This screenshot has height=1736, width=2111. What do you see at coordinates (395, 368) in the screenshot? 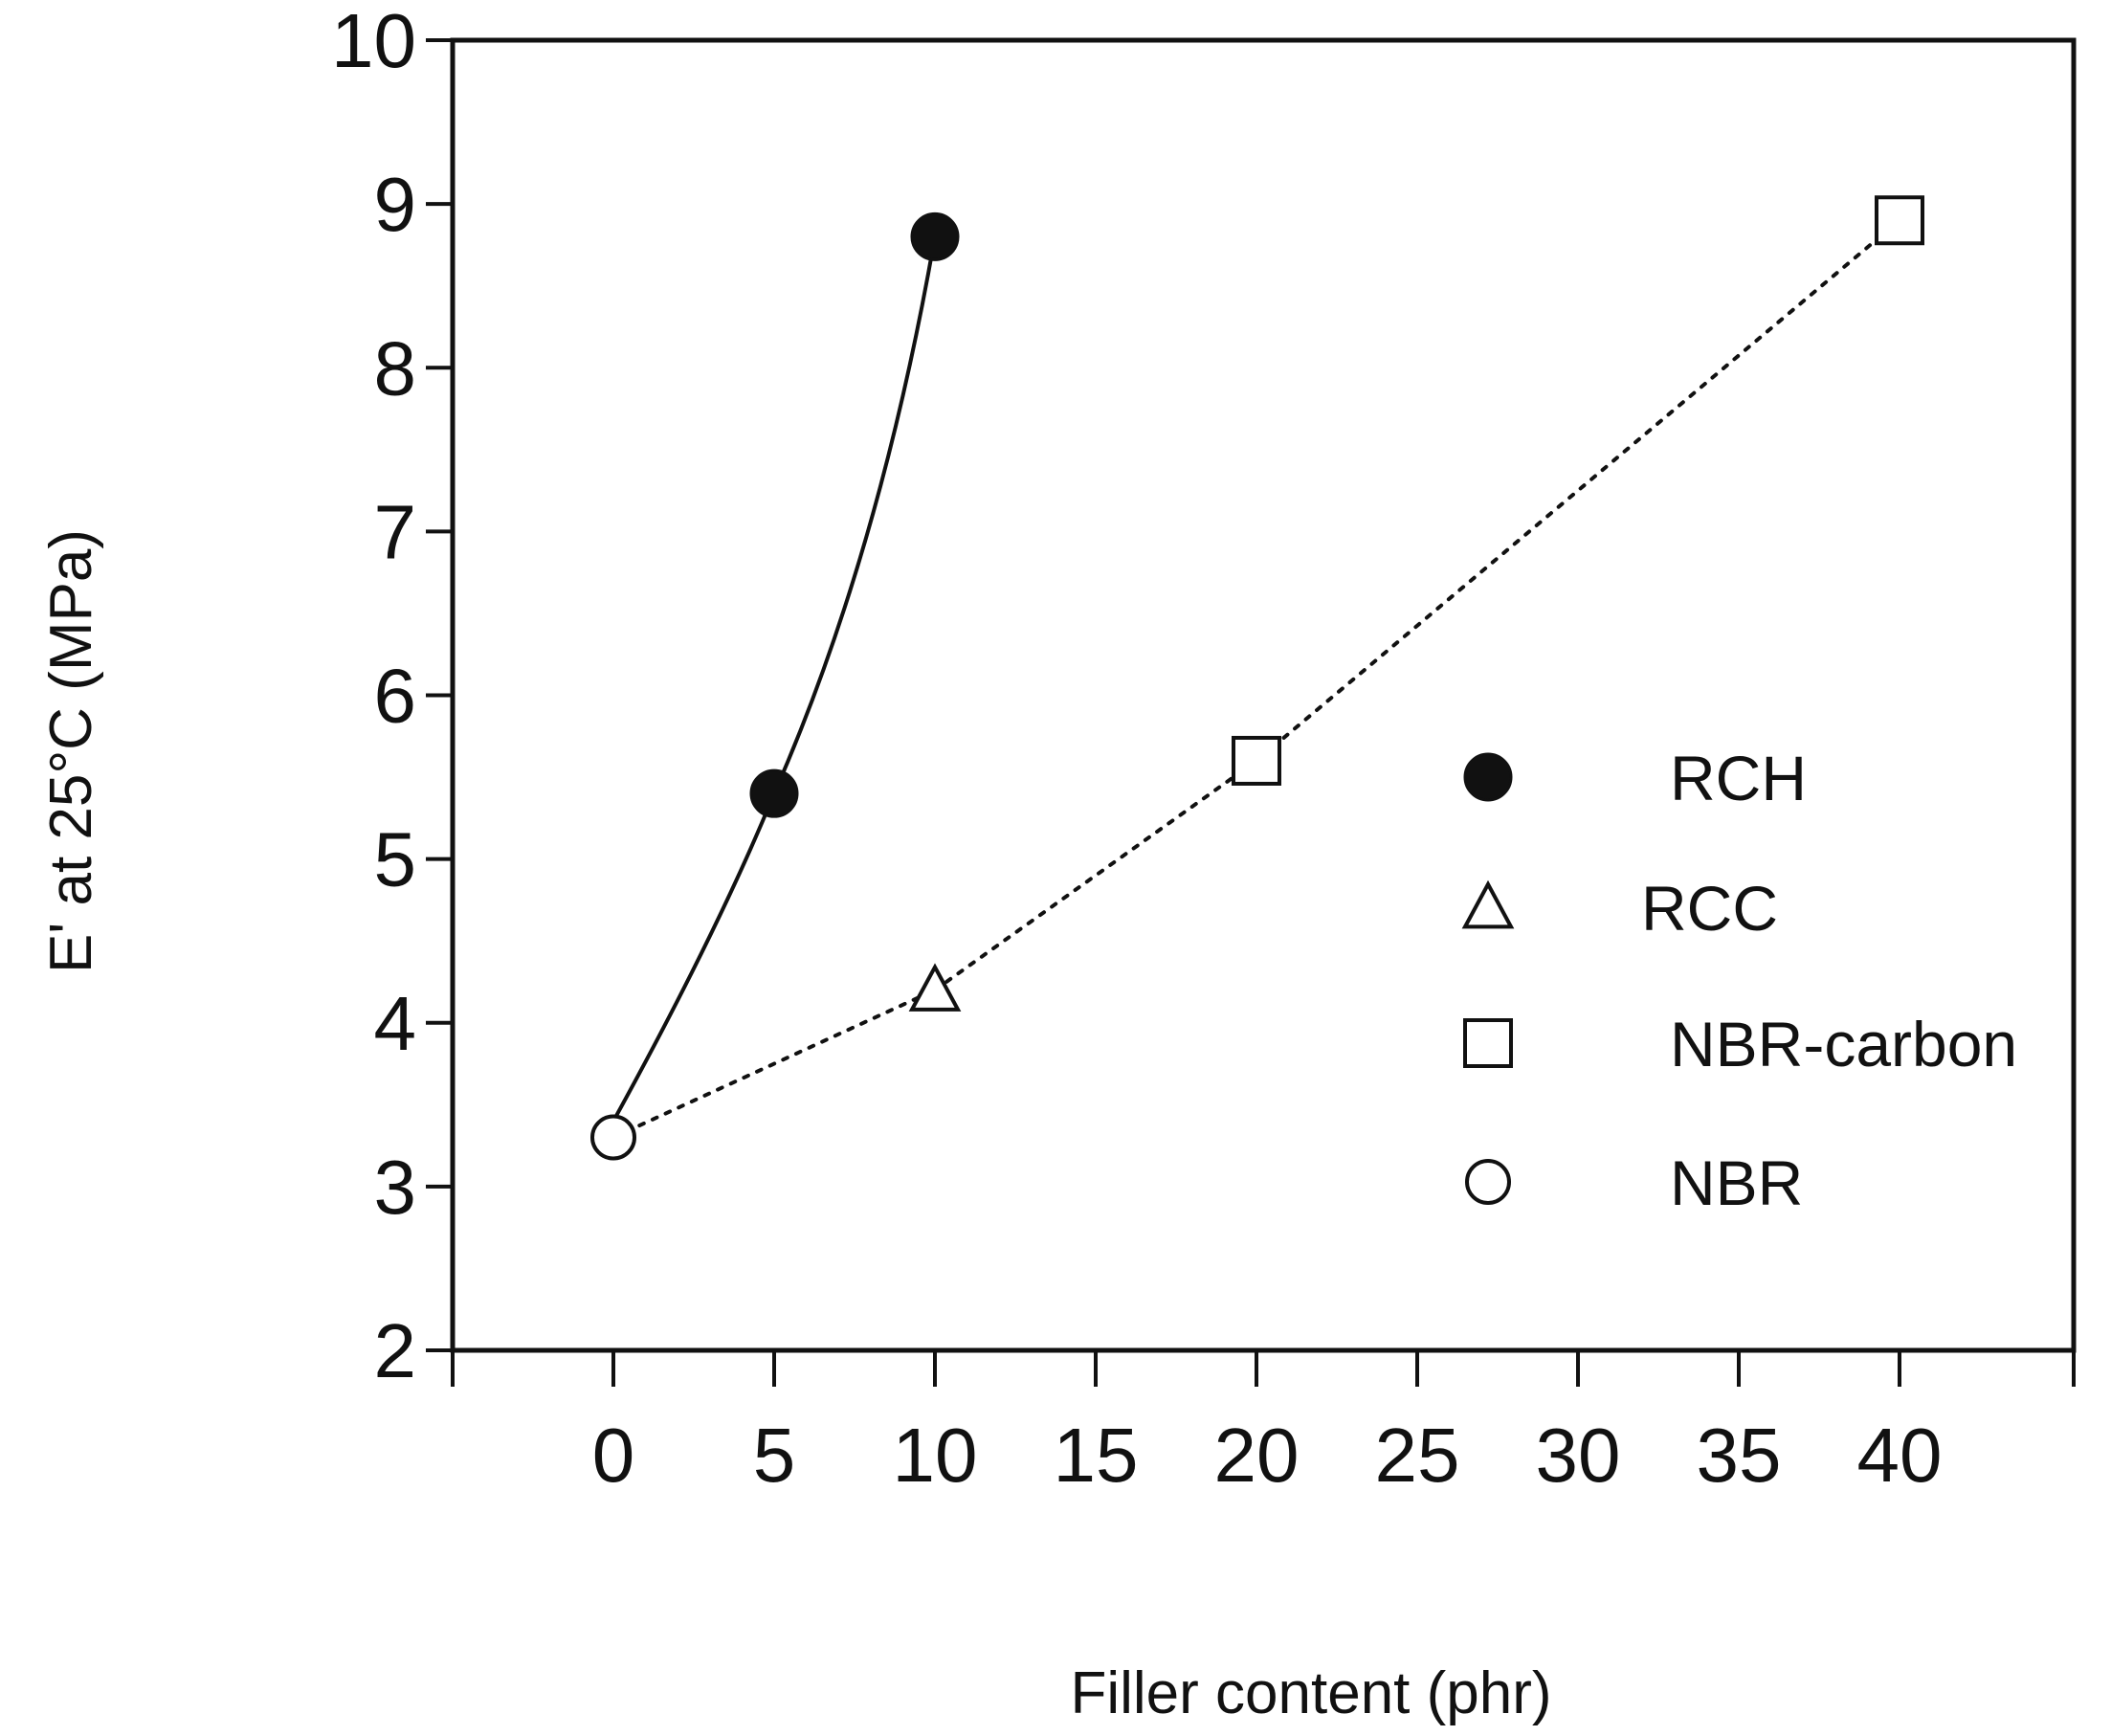
I see `y-tick-label: 8` at bounding box center [395, 368].